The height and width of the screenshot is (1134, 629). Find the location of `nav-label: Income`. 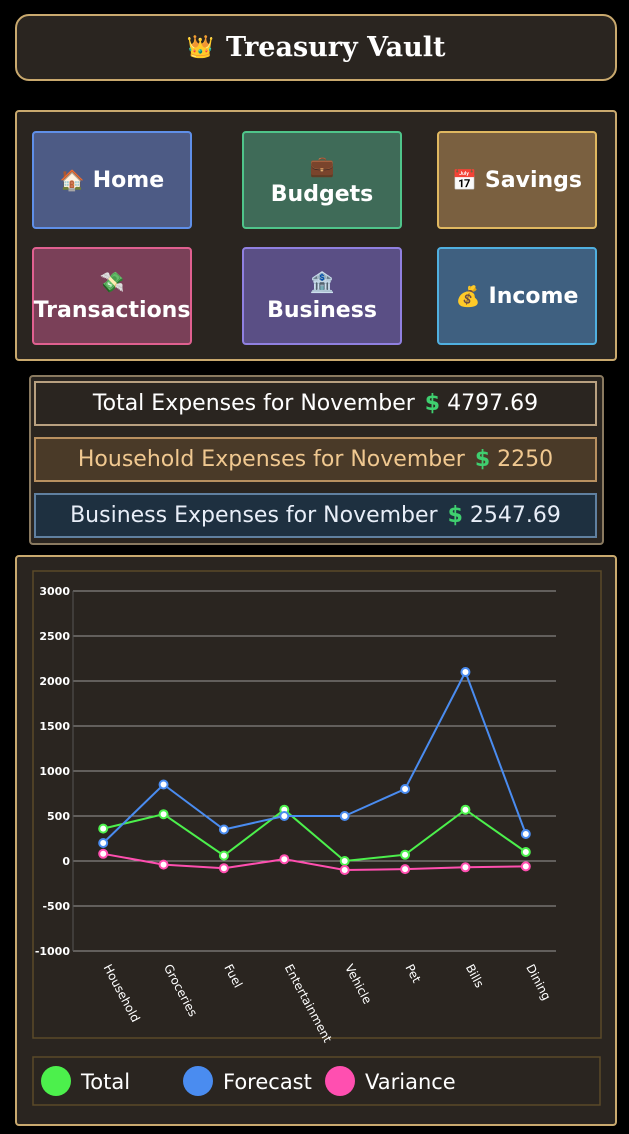

nav-label: Income is located at coordinates (533, 296).